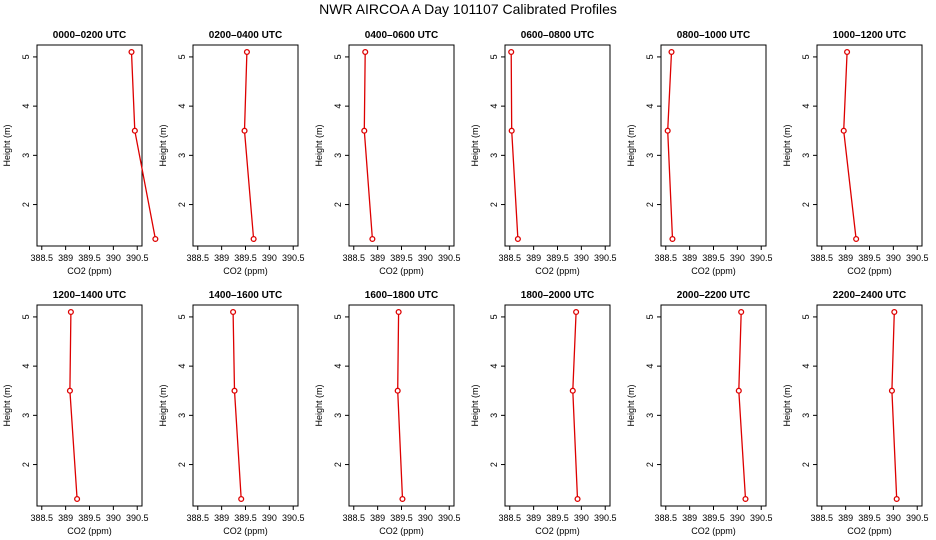 The image size is (936, 540). What do you see at coordinates (557, 35) in the screenshot?
I see `panel-title: 0600–0800 UTC` at bounding box center [557, 35].